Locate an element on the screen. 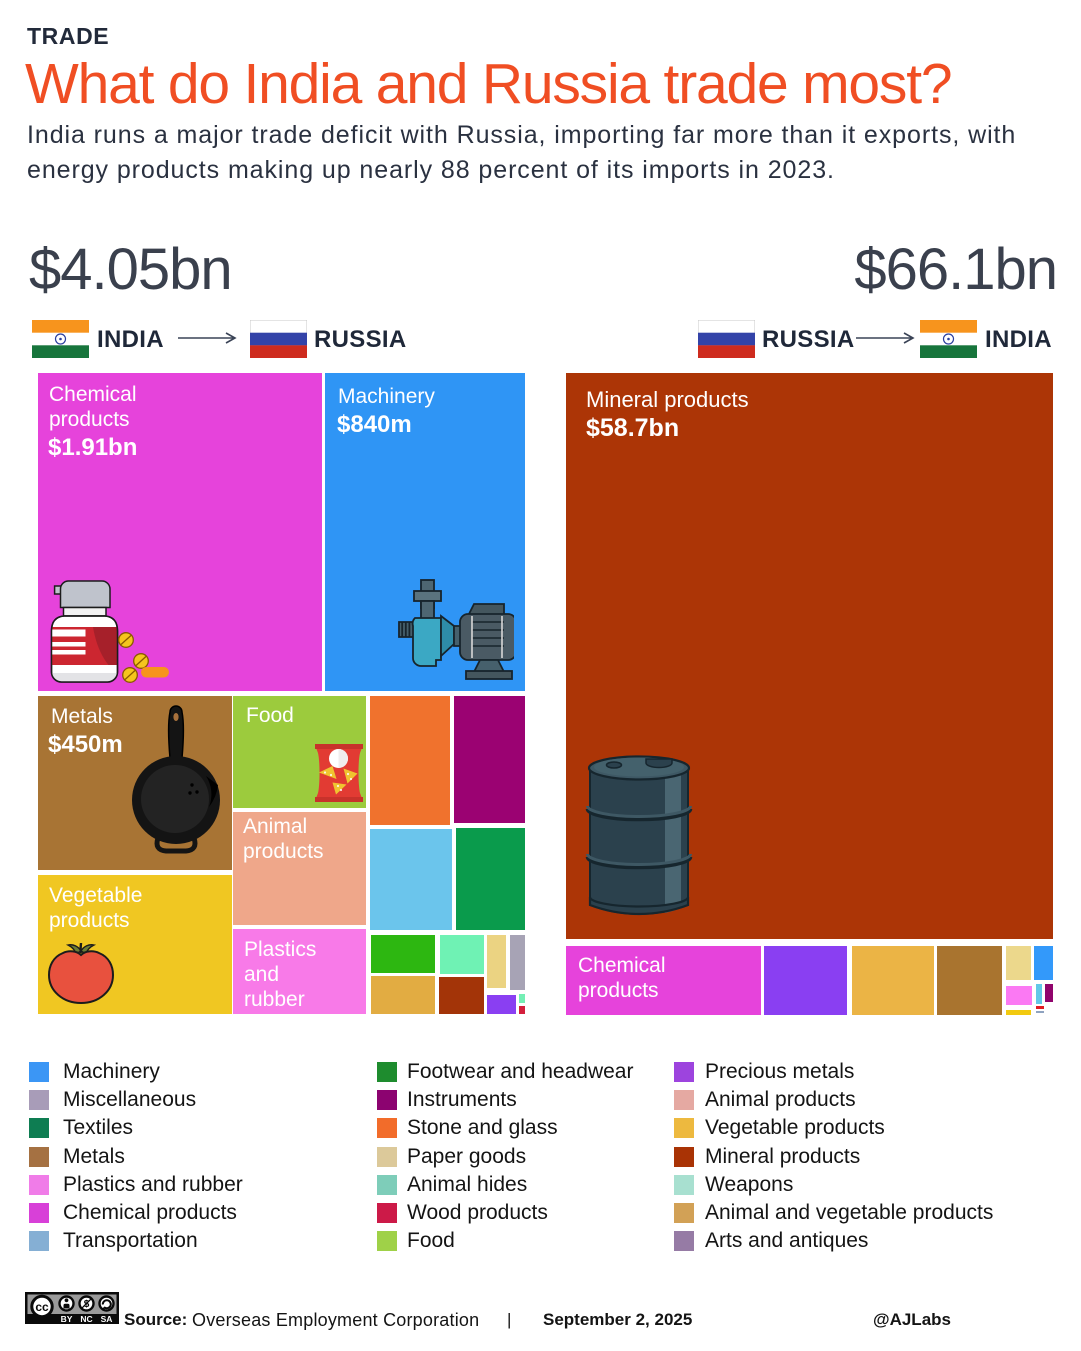 This screenshot has height=1351, width=1081. svg-text: cc is located at coordinates (42, 1307).